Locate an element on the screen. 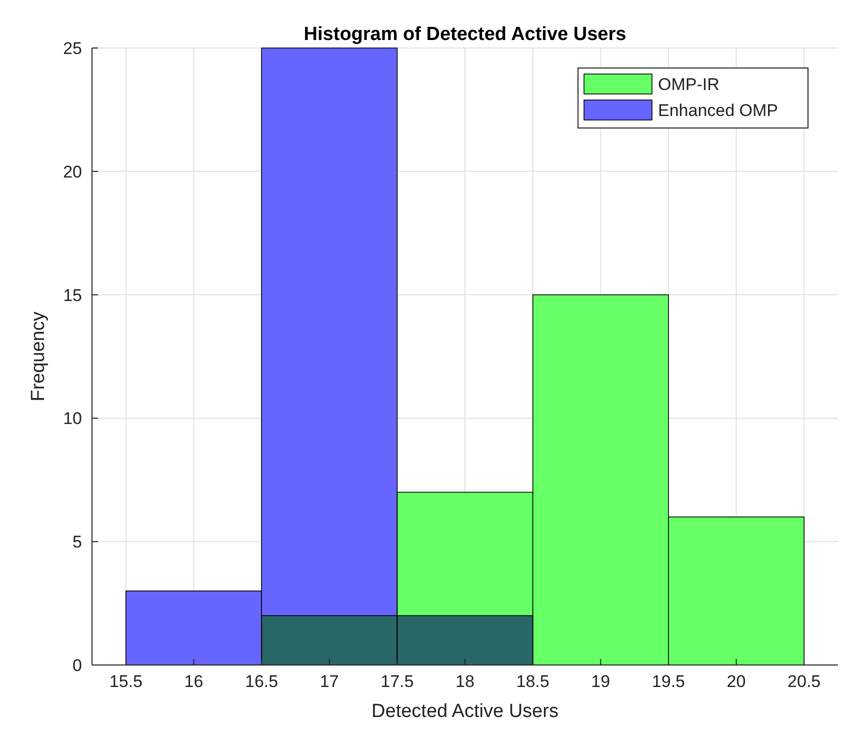 This screenshot has height=733, width=861. chart-title: Histogram of Detected Active Users is located at coordinates (465, 34).